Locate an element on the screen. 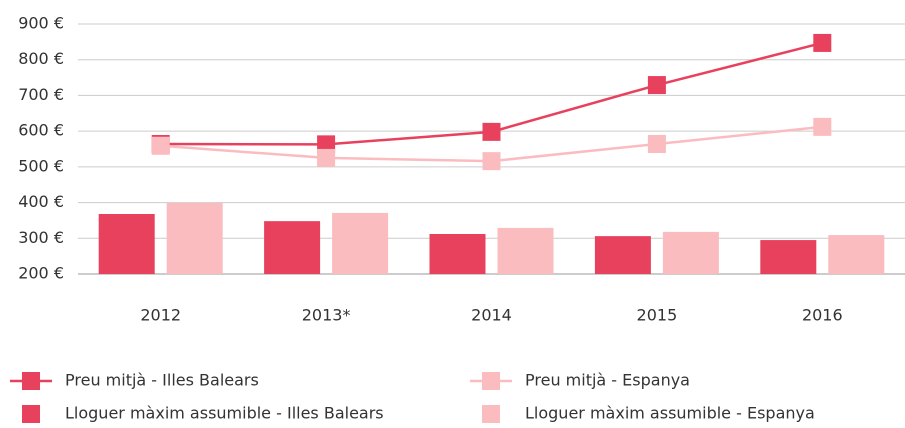 This screenshot has height=428, width=905. legend-label: Lloguer màxim assumible - Espanya is located at coordinates (670, 413).